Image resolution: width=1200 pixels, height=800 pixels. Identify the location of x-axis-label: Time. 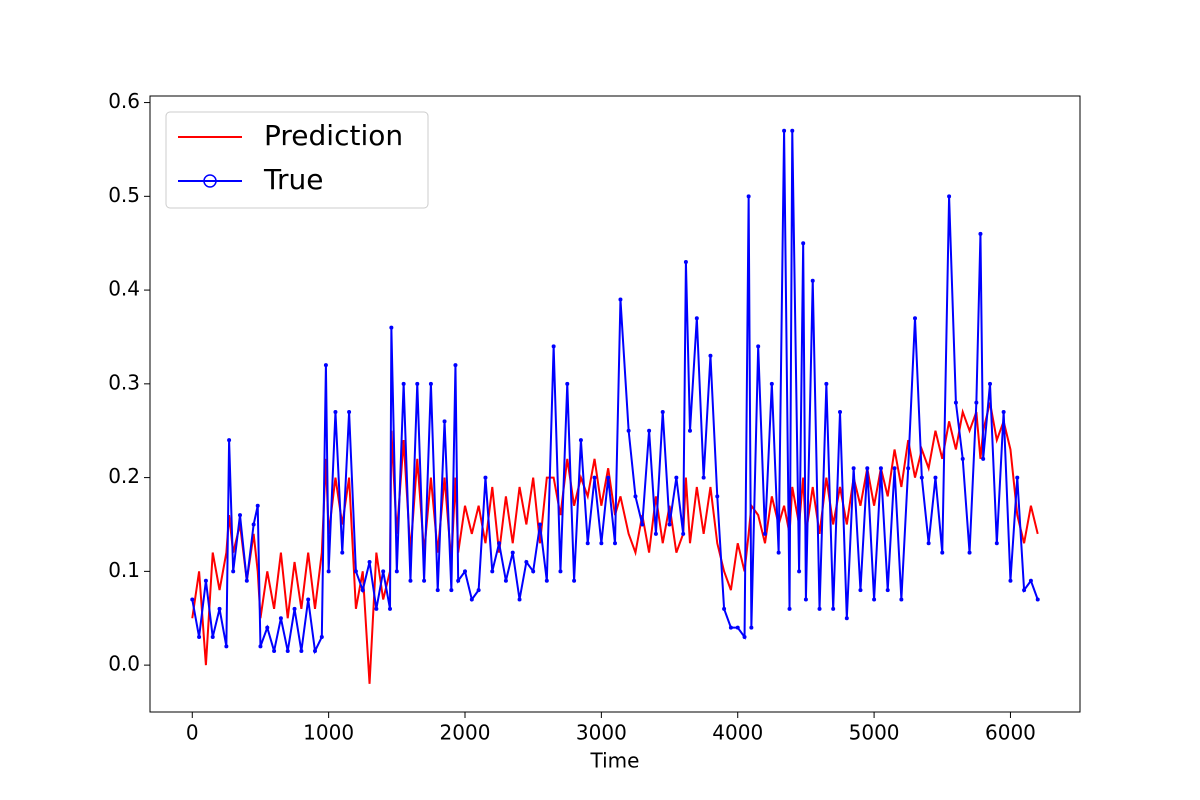
(615, 761).